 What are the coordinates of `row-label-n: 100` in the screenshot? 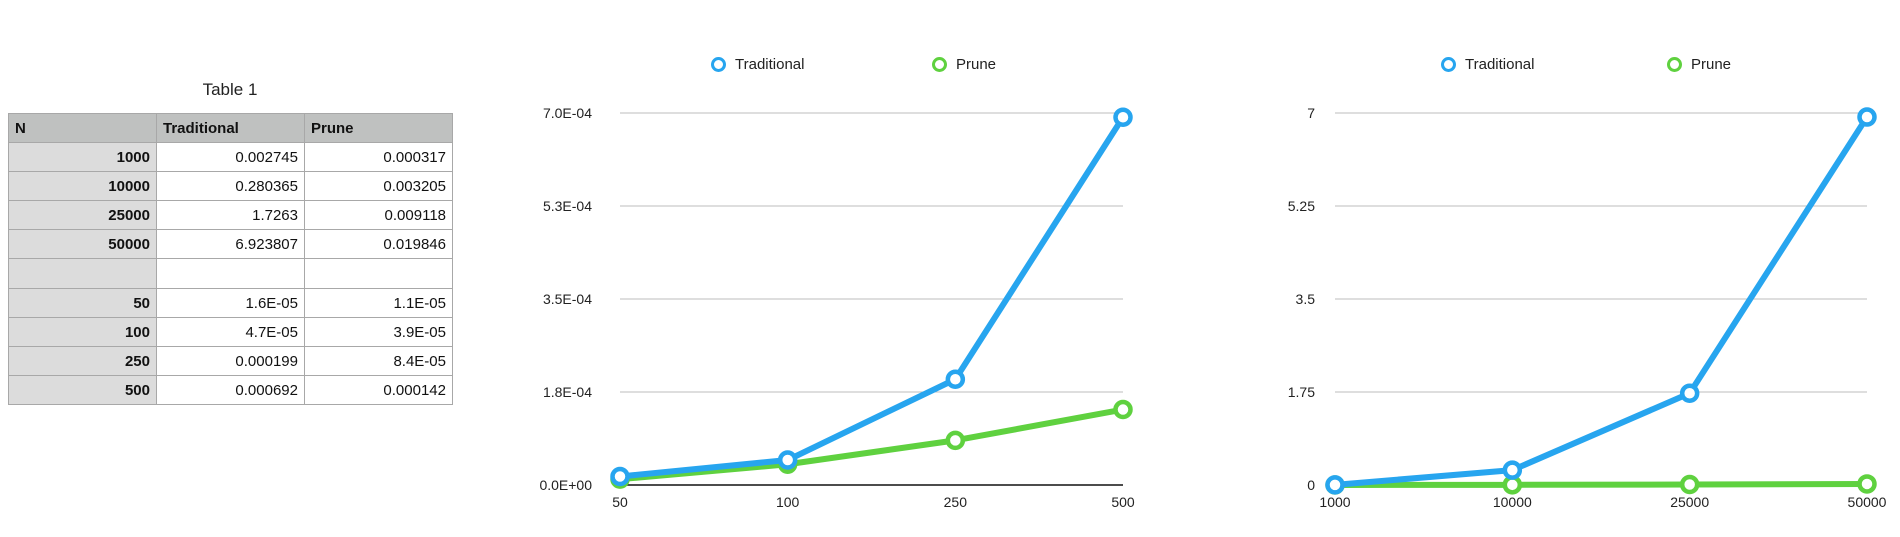 It's located at (82, 332).